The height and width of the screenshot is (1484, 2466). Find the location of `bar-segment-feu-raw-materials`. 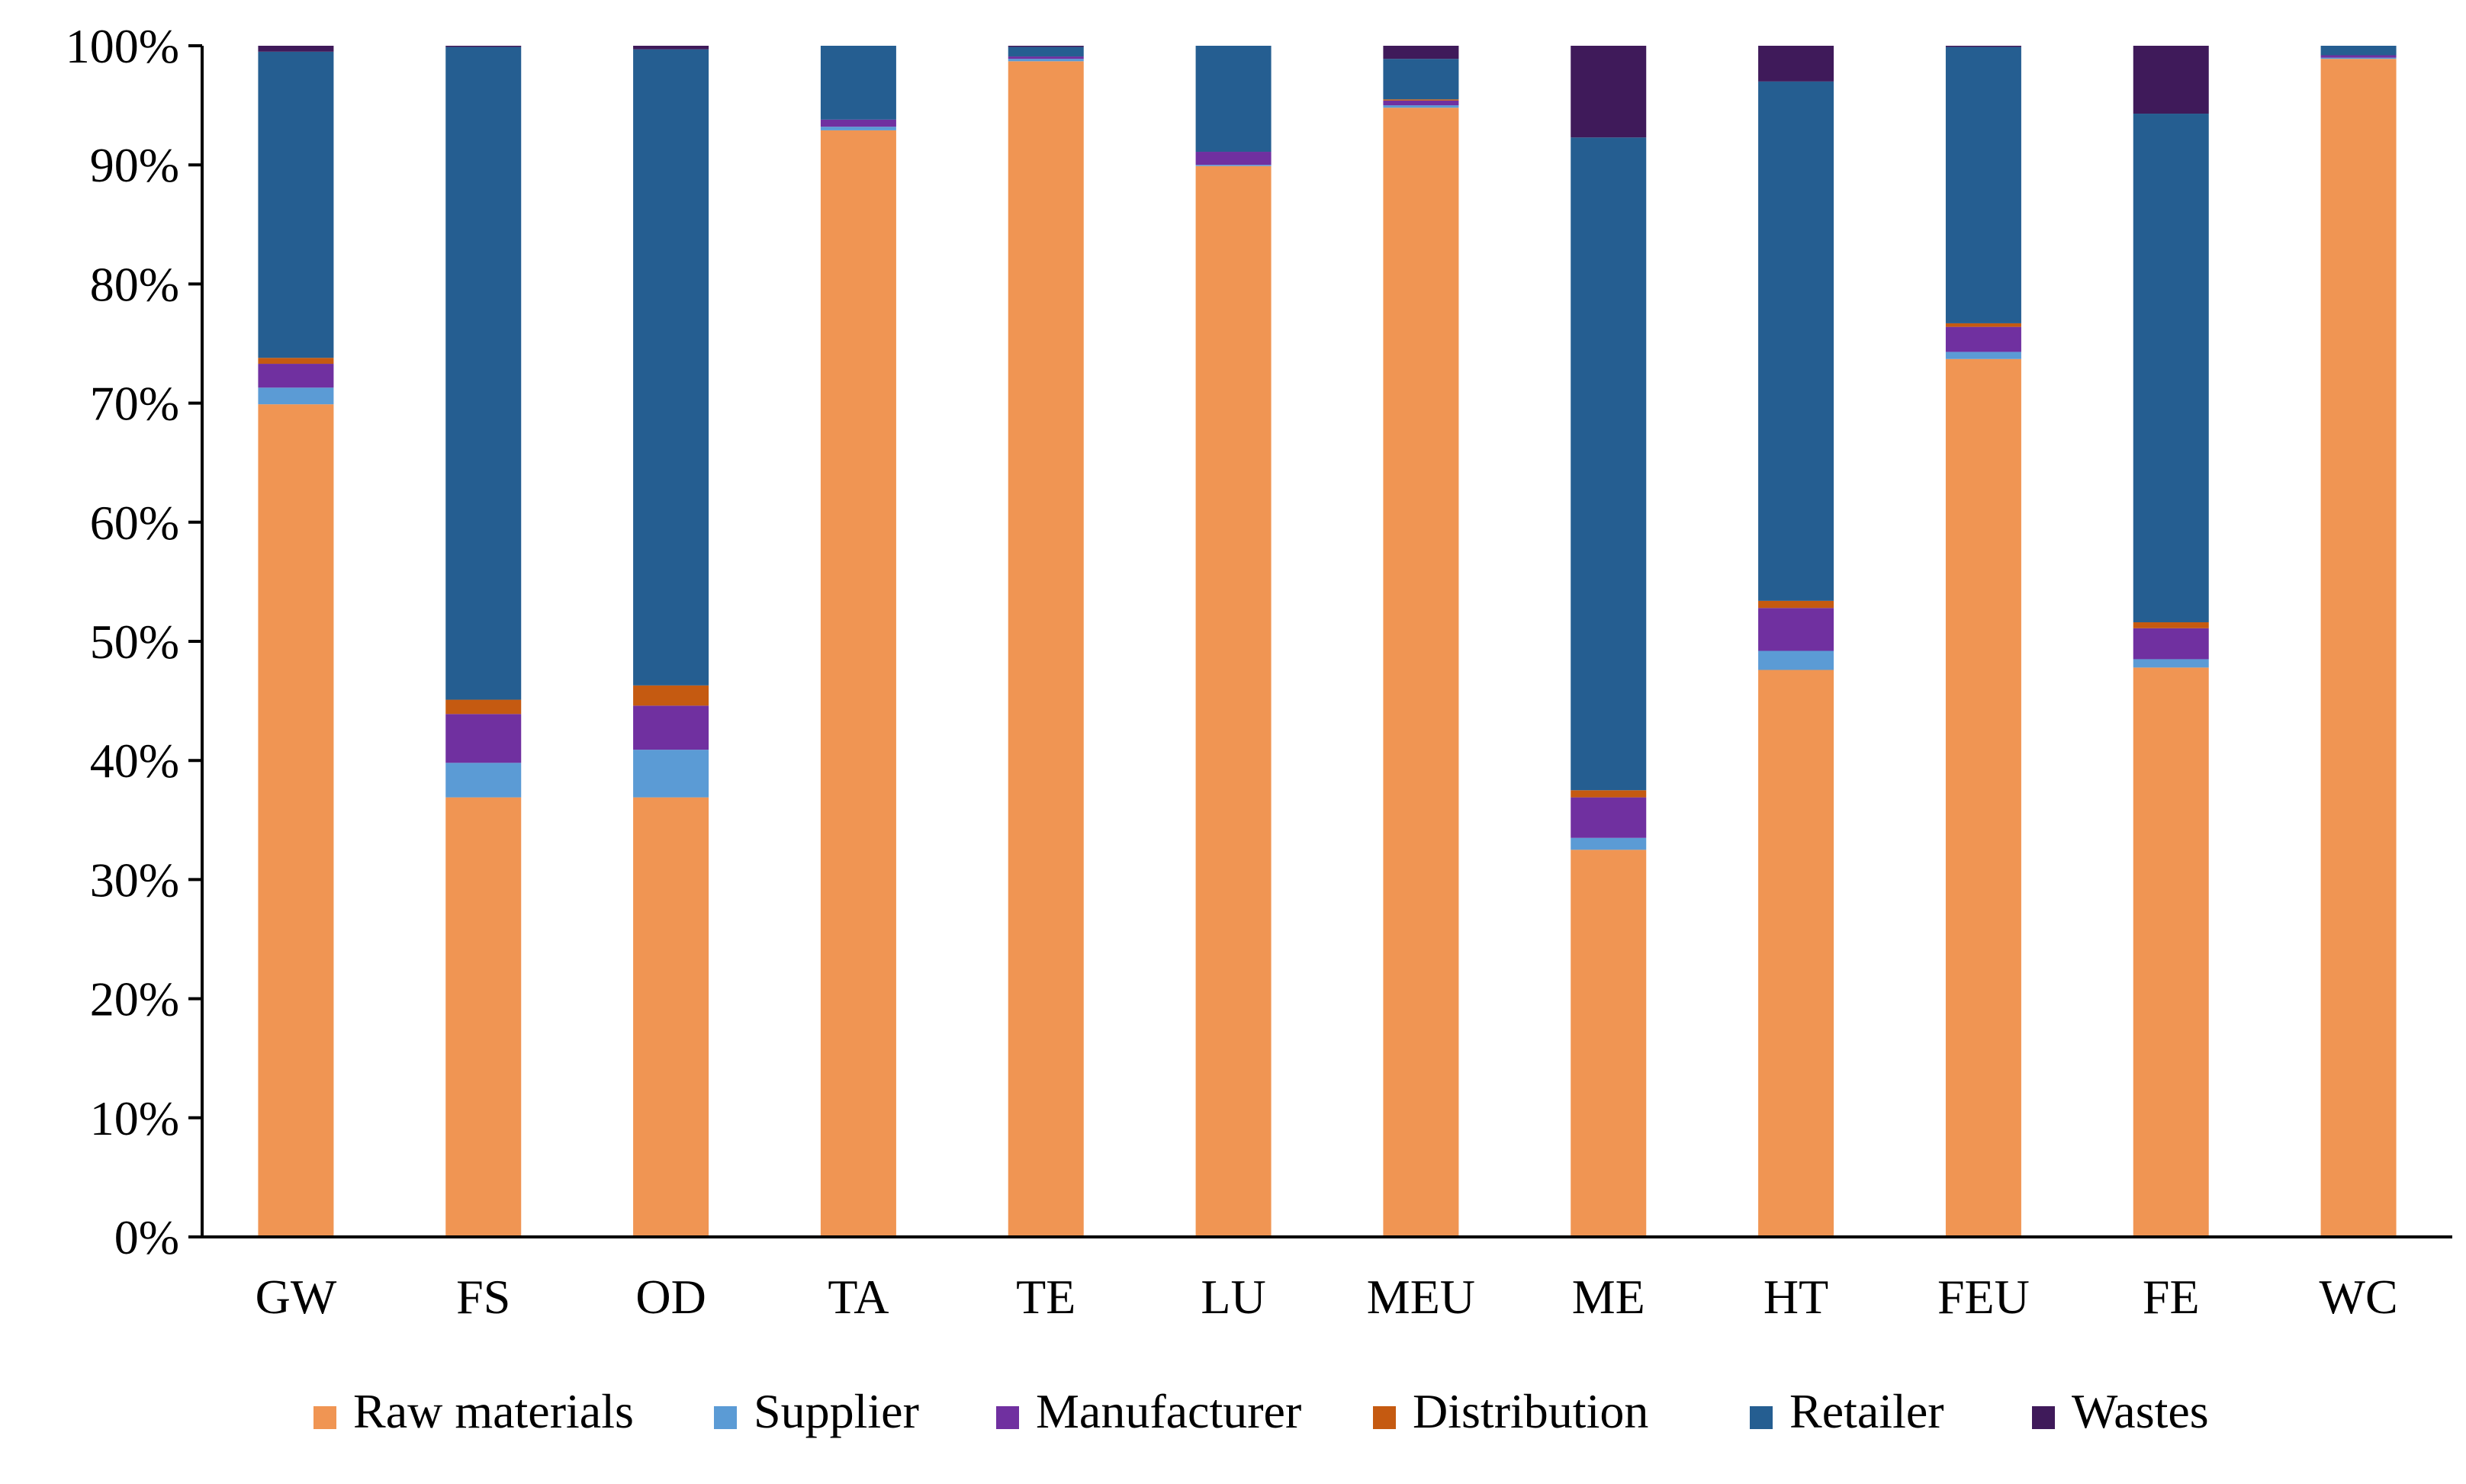

bar-segment-feu-raw-materials is located at coordinates (1983, 797).